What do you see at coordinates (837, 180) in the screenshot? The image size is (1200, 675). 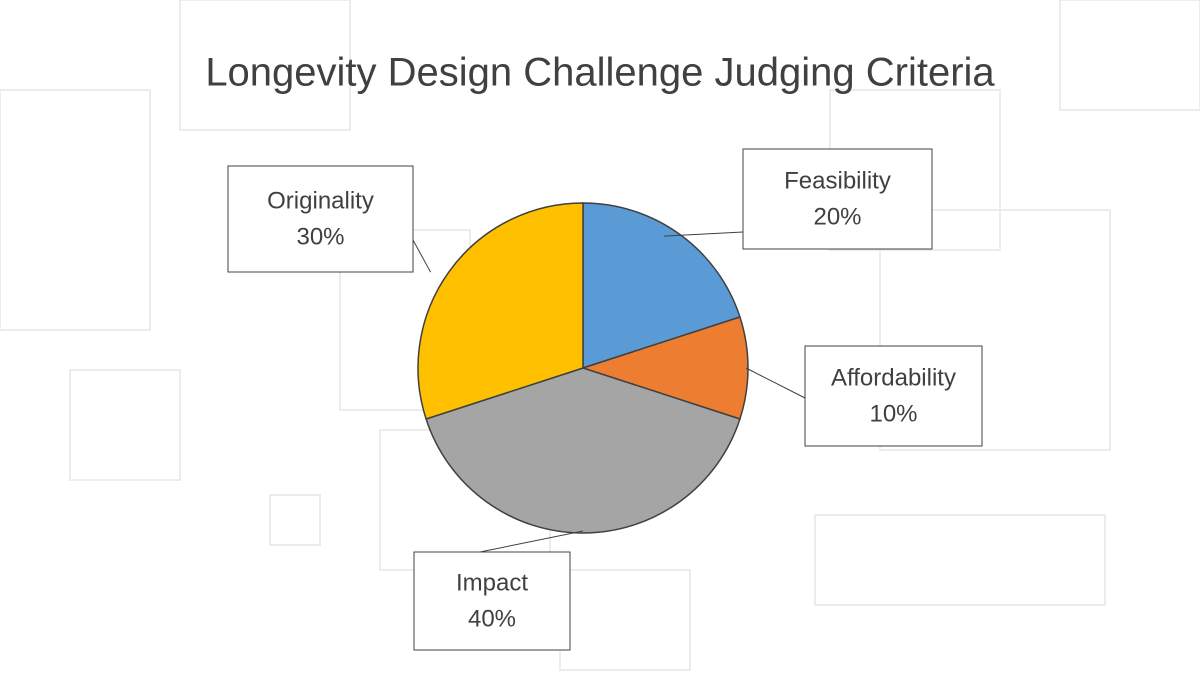 I see `data-label-name: Feasibility` at bounding box center [837, 180].